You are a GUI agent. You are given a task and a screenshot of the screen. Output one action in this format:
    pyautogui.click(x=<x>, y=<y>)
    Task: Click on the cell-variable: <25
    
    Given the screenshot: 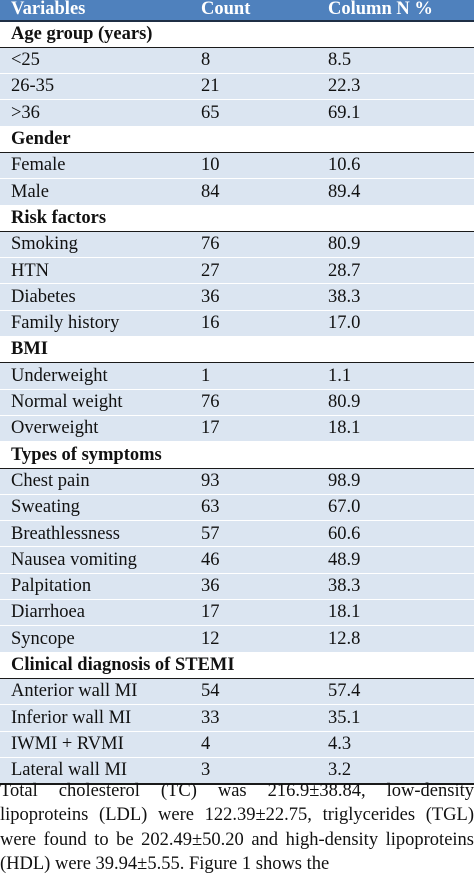 What is the action you would take?
    pyautogui.click(x=95, y=61)
    